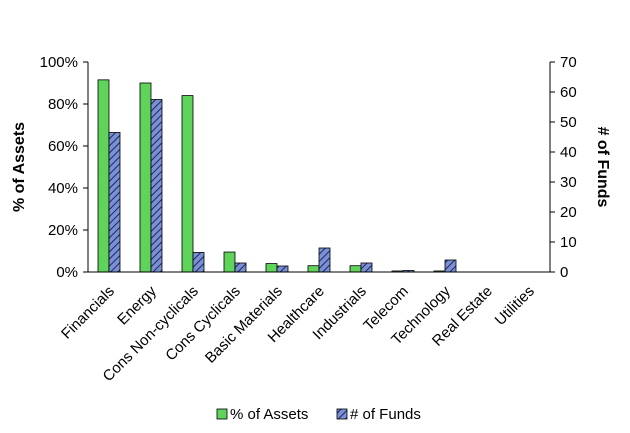  Describe the element at coordinates (63, 230) in the screenshot. I see `left-tick-label: 20%` at that location.